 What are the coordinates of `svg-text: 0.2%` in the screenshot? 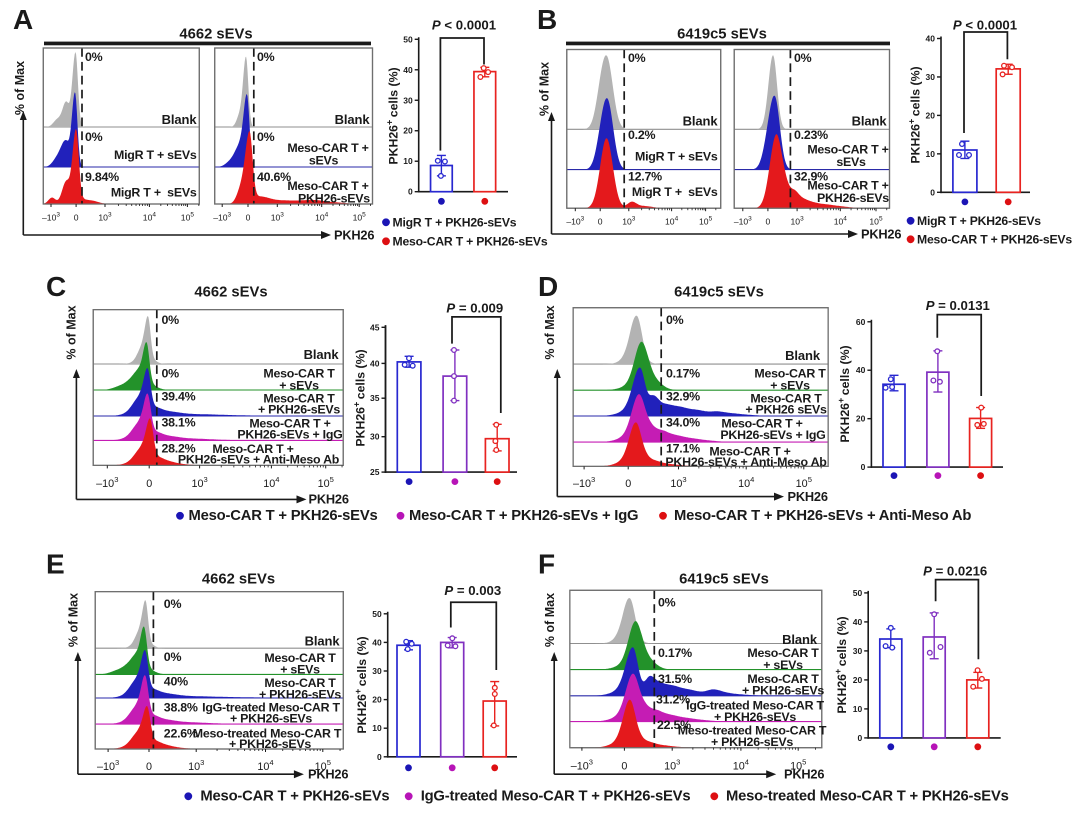 It's located at (641, 135).